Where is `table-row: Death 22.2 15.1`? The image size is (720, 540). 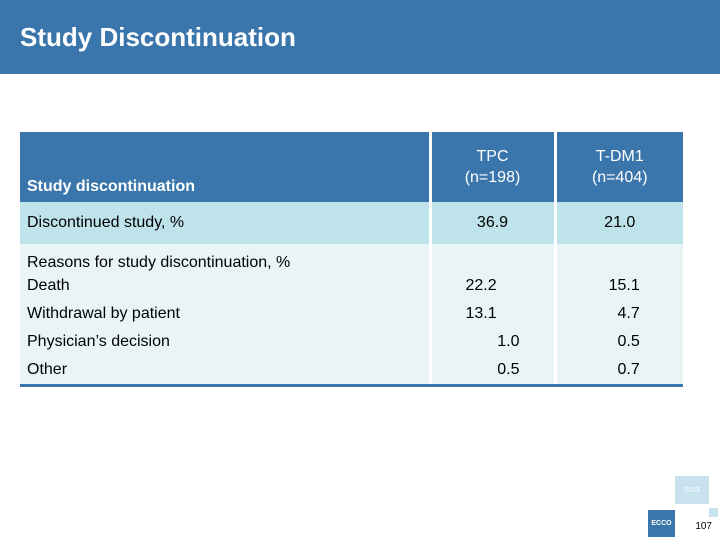 table-row: Death 22.2 15.1 is located at coordinates (351, 286).